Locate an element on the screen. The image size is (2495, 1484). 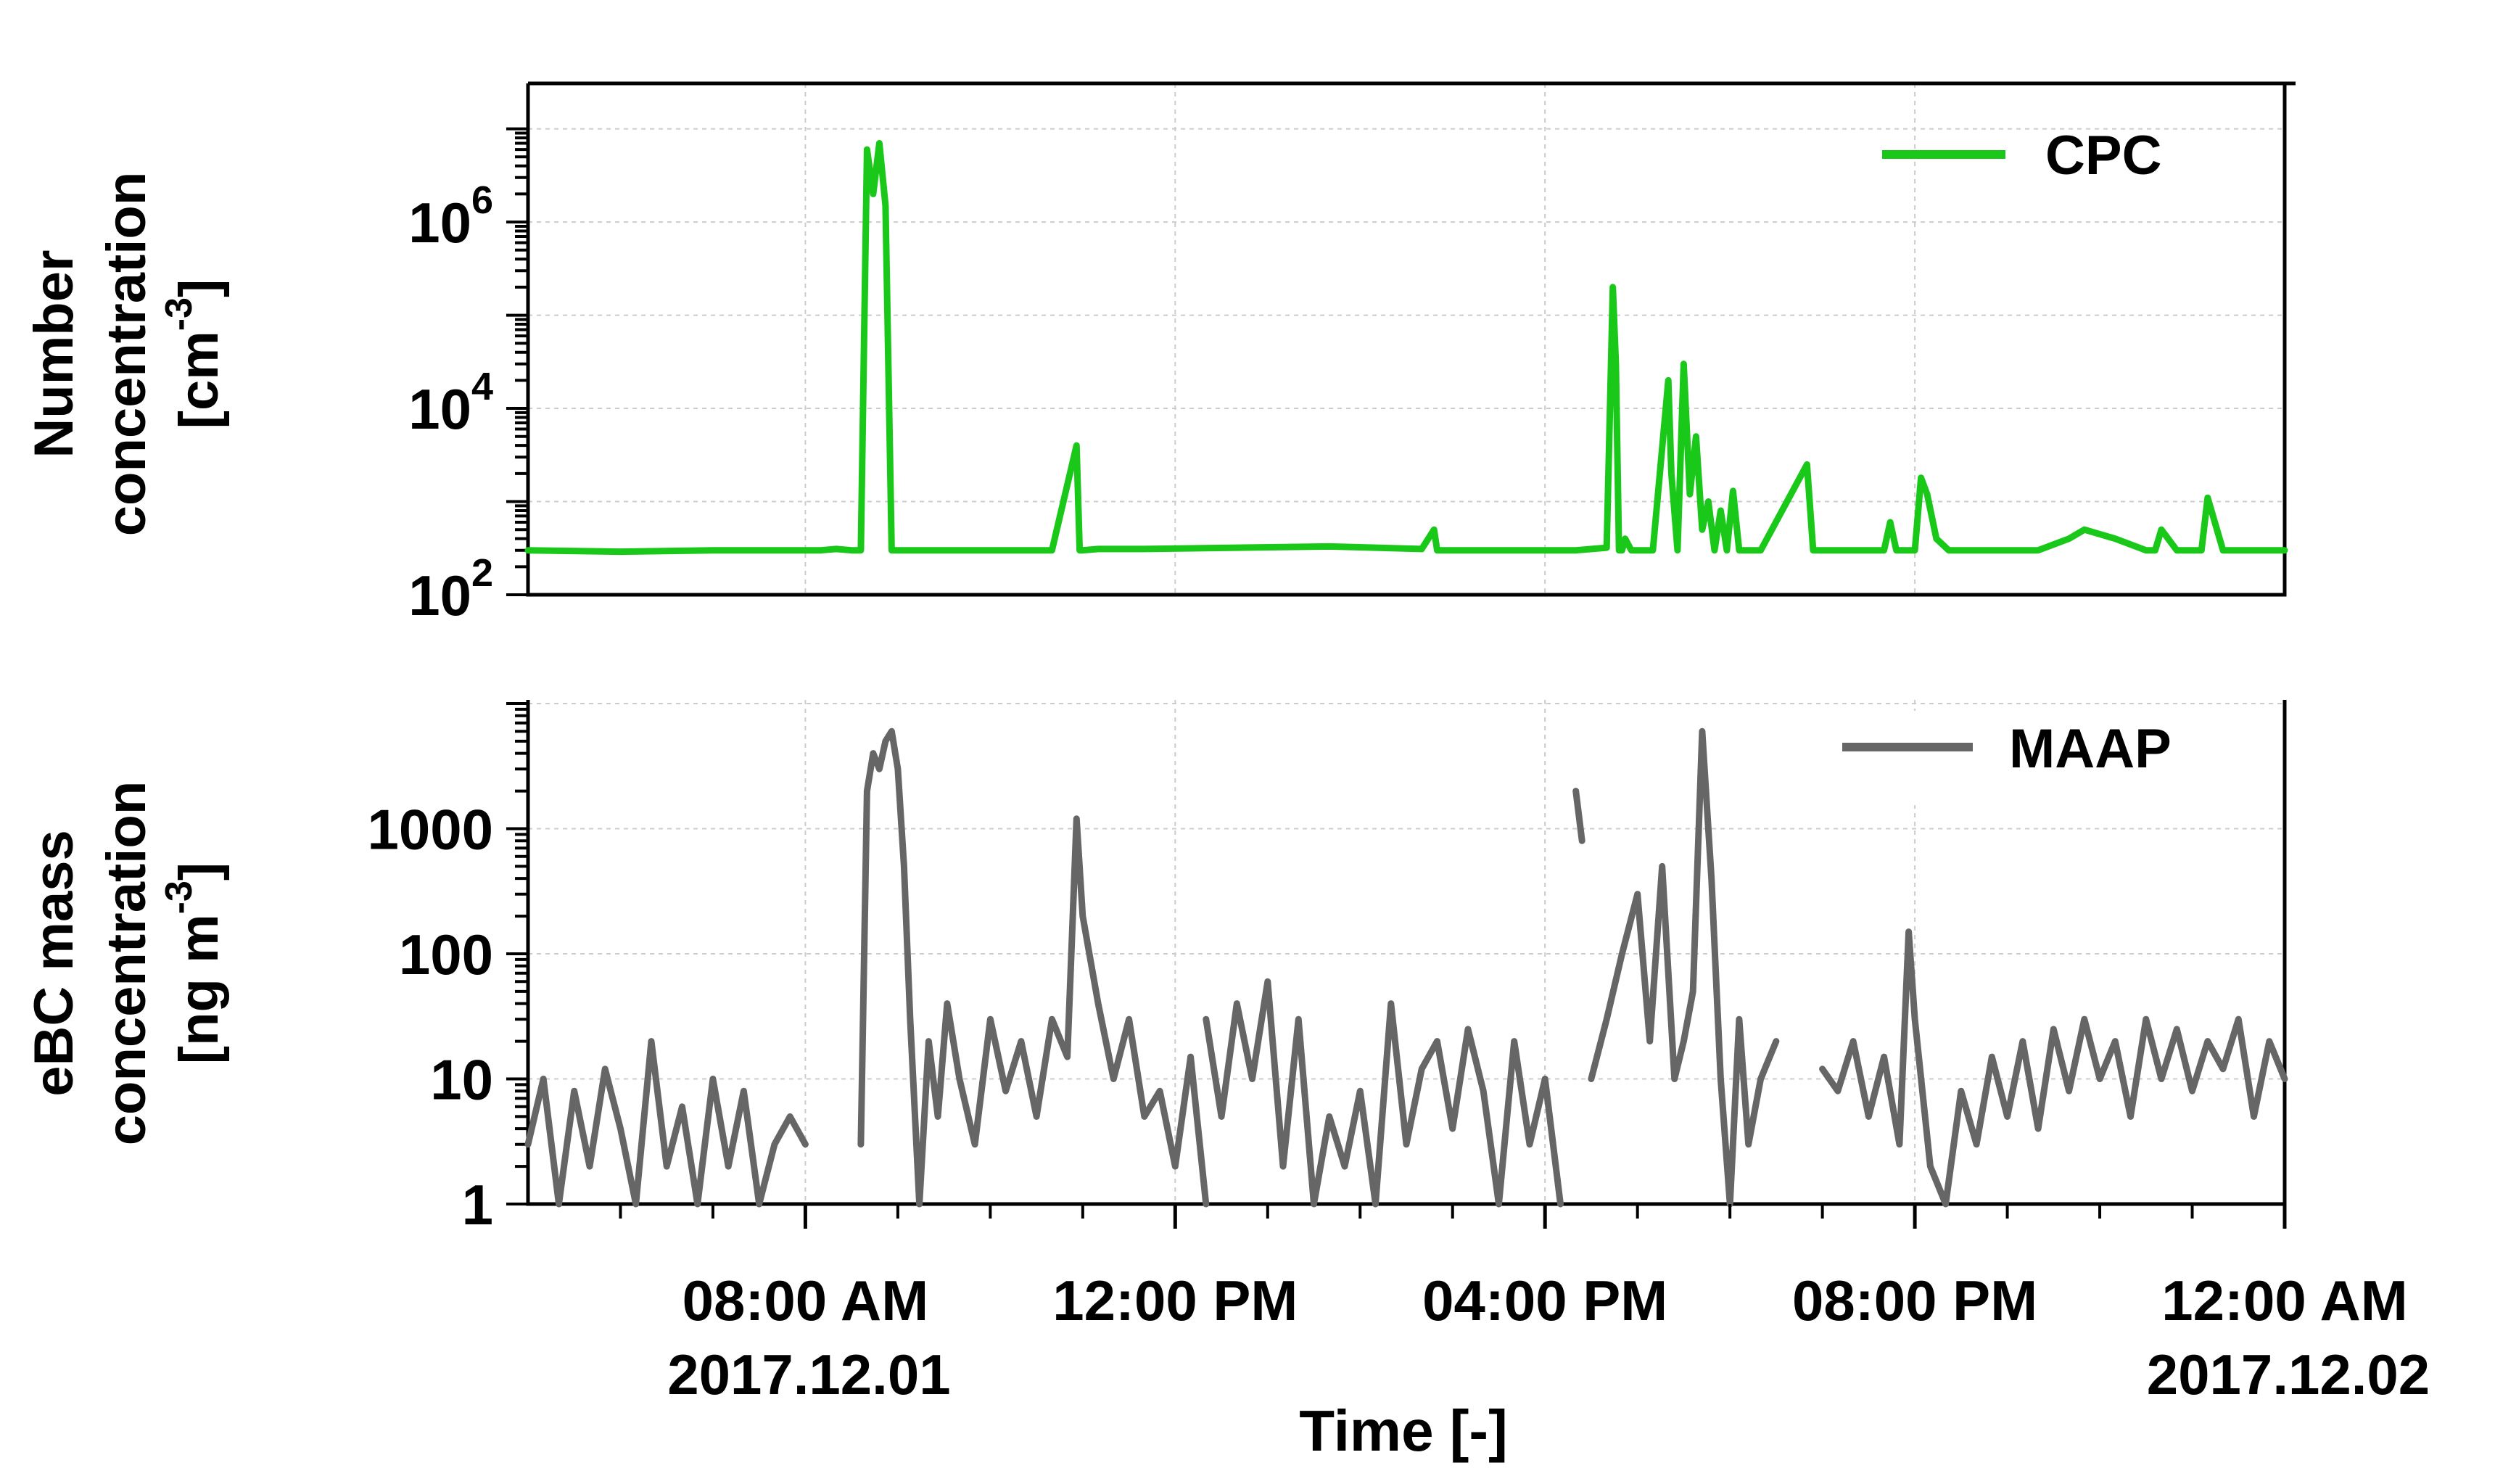
maap-y-ticks: 1 10 100 1000 is located at coordinates (447, 970).